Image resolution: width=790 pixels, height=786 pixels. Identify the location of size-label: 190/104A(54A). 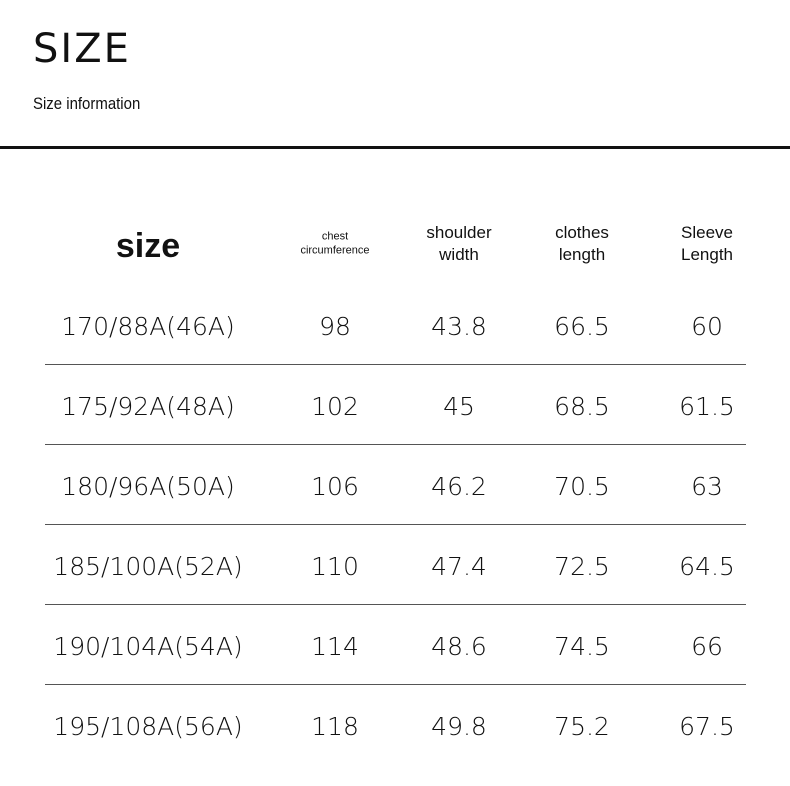
(148, 646).